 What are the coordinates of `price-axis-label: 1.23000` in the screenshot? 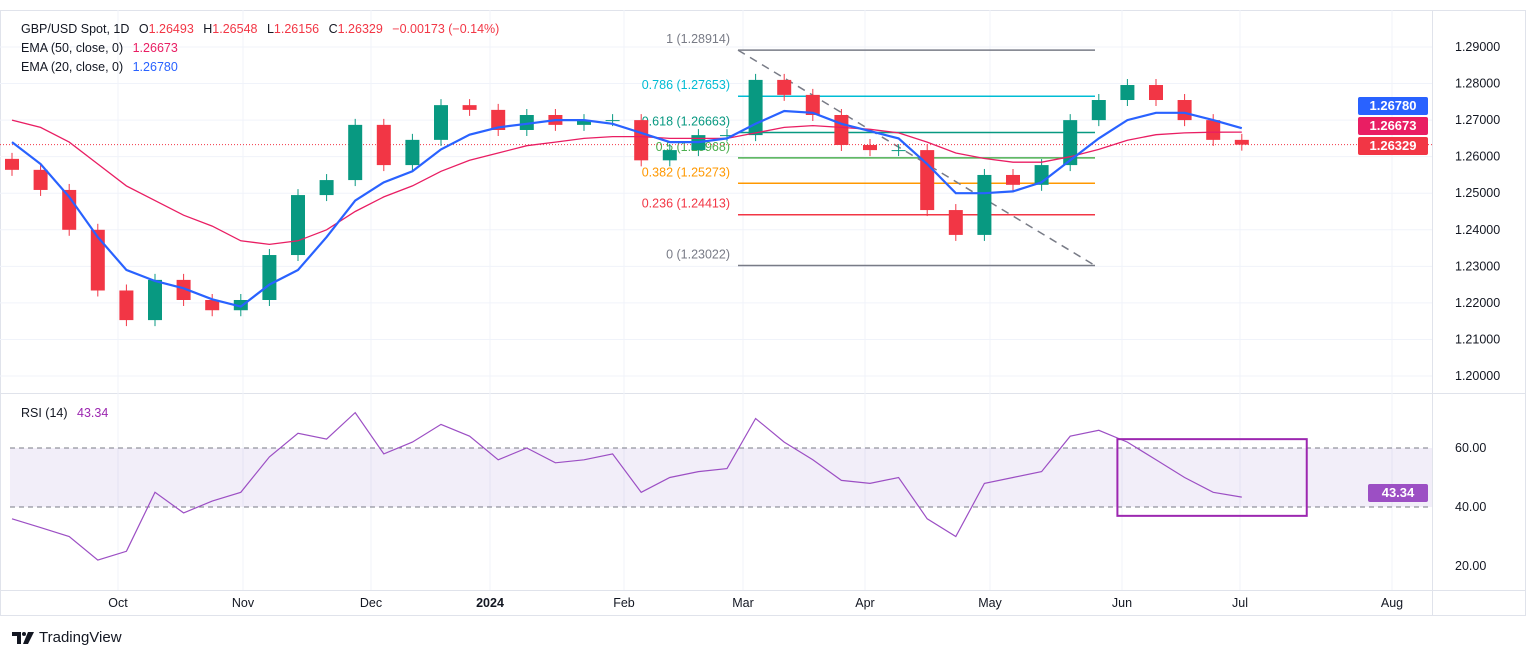 It's located at (1477, 266).